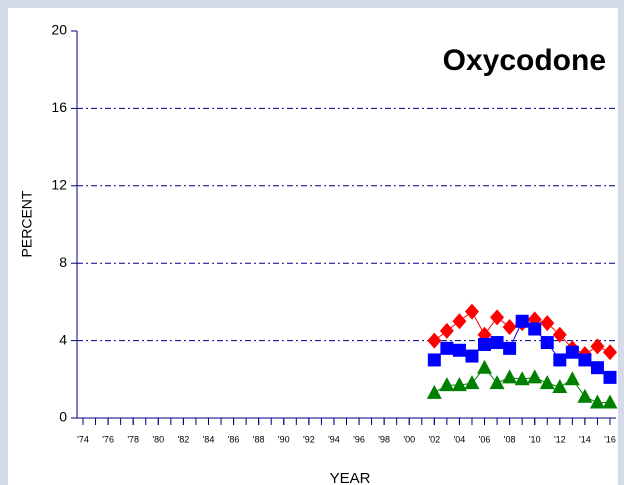 The width and height of the screenshot is (624, 485). What do you see at coordinates (209, 439) in the screenshot?
I see `x-tick-label: '84` at bounding box center [209, 439].